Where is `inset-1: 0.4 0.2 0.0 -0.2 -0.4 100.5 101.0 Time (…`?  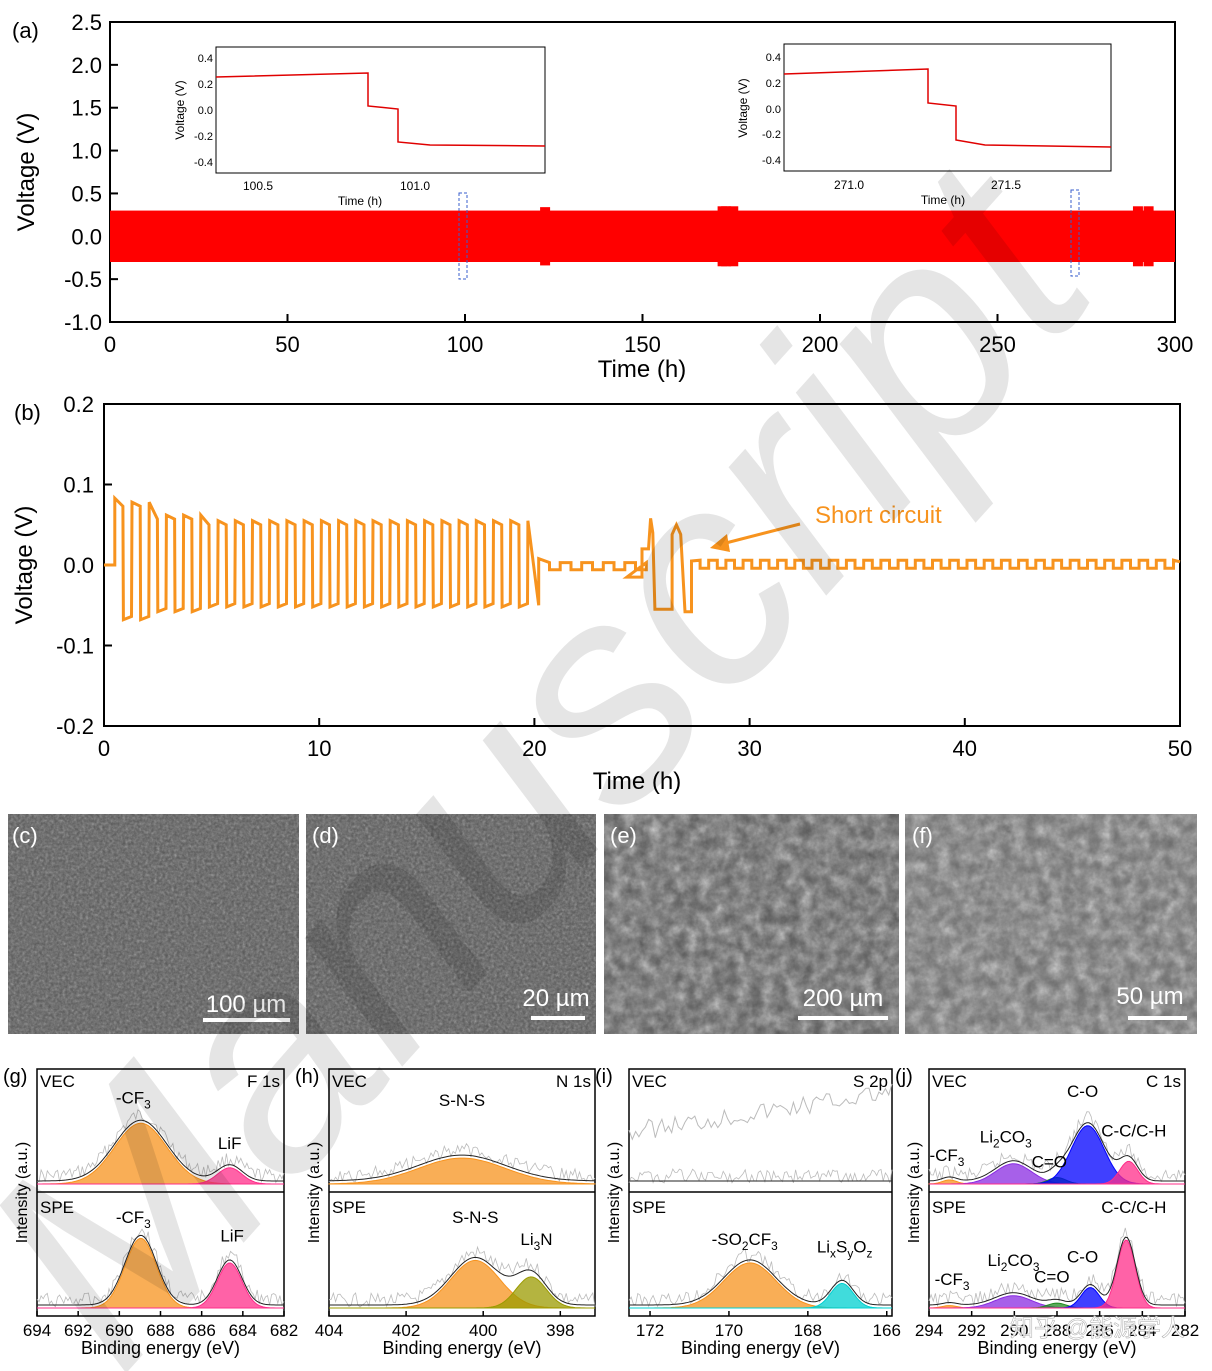 inset-1: 0.4 0.2 0.0 -0.2 -0.4 100.5 101.0 Time (… is located at coordinates (359, 127).